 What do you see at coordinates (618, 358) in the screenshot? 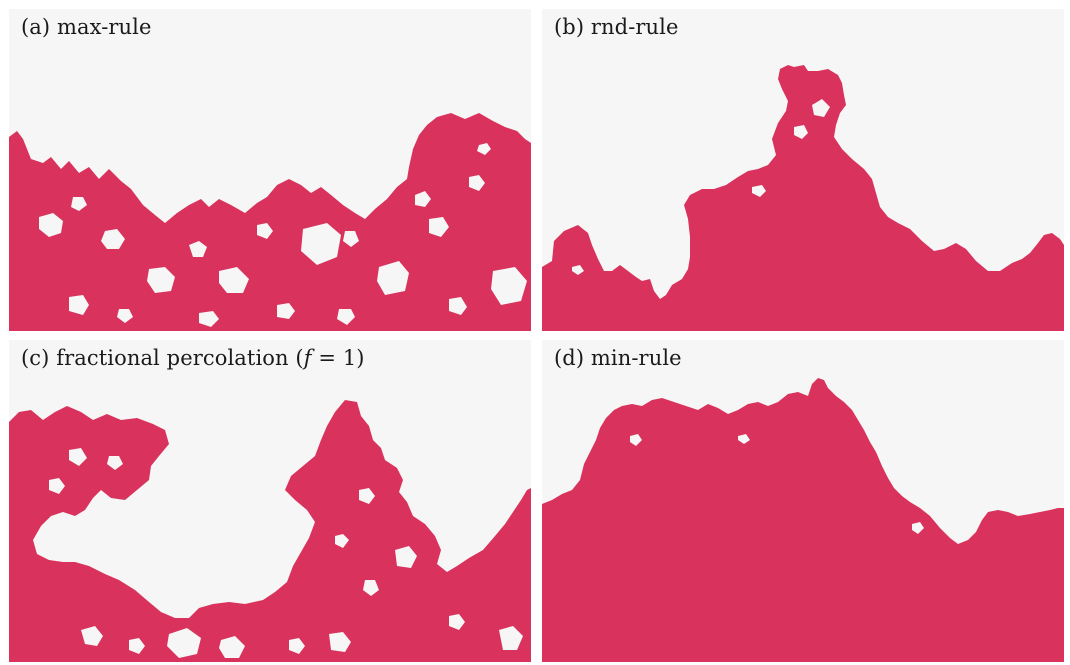
I see `panel-label: (d) min-rule` at bounding box center [618, 358].